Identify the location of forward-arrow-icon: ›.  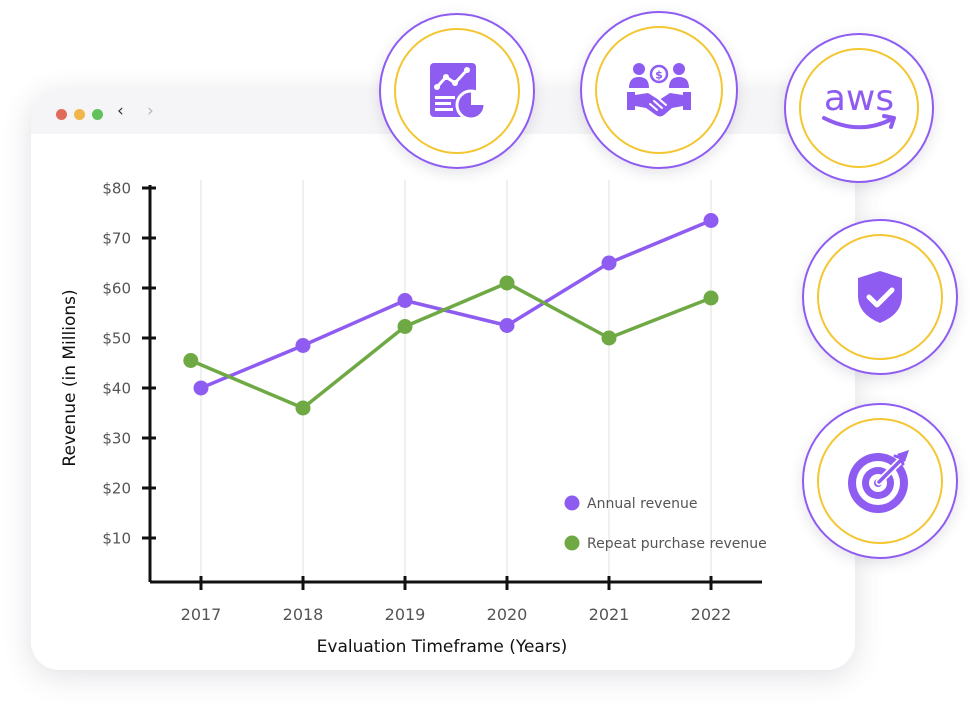
(150, 111).